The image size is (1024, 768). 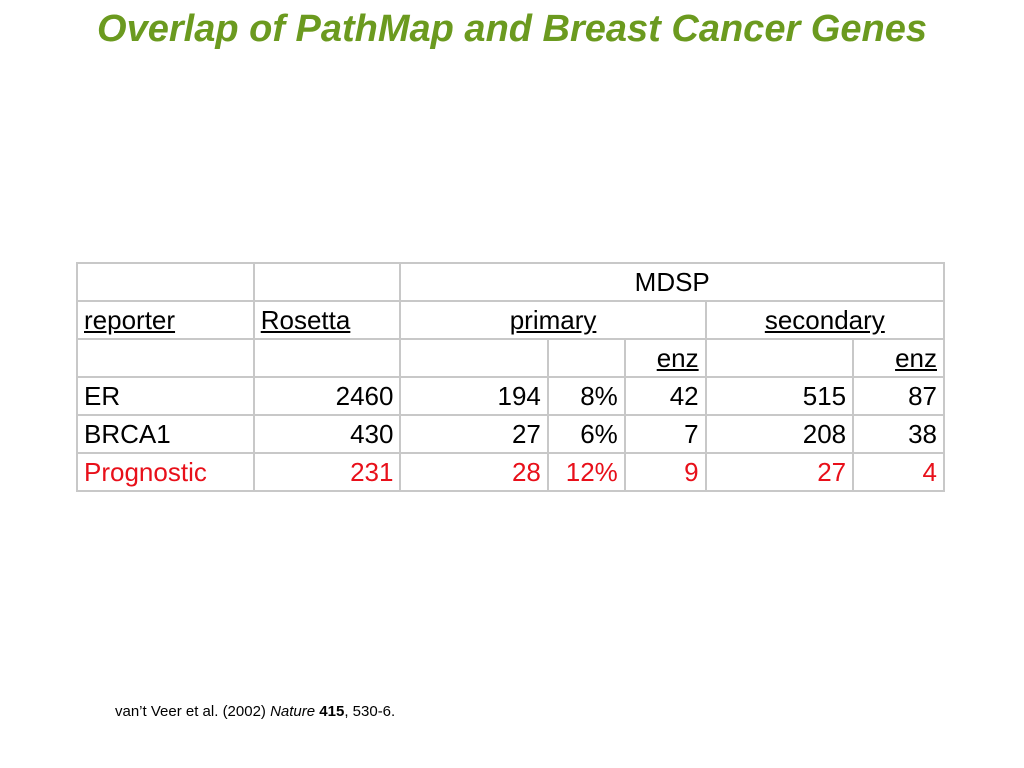 What do you see at coordinates (327, 396) in the screenshot?
I see `cell-rosetta: 2460` at bounding box center [327, 396].